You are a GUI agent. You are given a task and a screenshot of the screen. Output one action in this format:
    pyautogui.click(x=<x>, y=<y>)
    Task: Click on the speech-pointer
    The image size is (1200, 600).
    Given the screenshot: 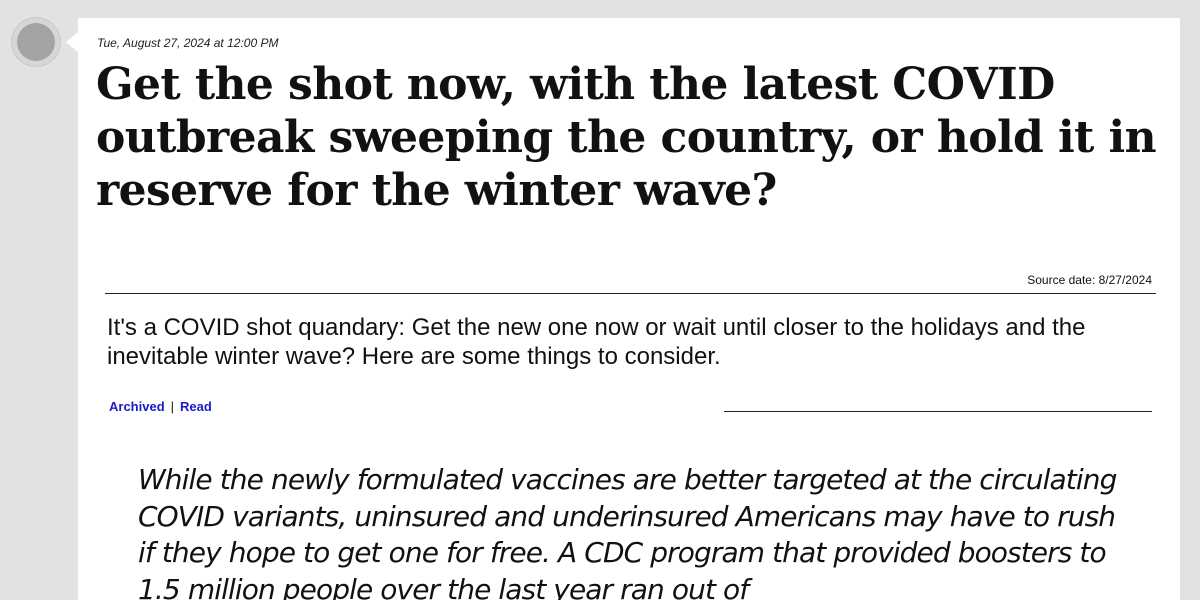 What is the action you would take?
    pyautogui.click(x=72, y=42)
    